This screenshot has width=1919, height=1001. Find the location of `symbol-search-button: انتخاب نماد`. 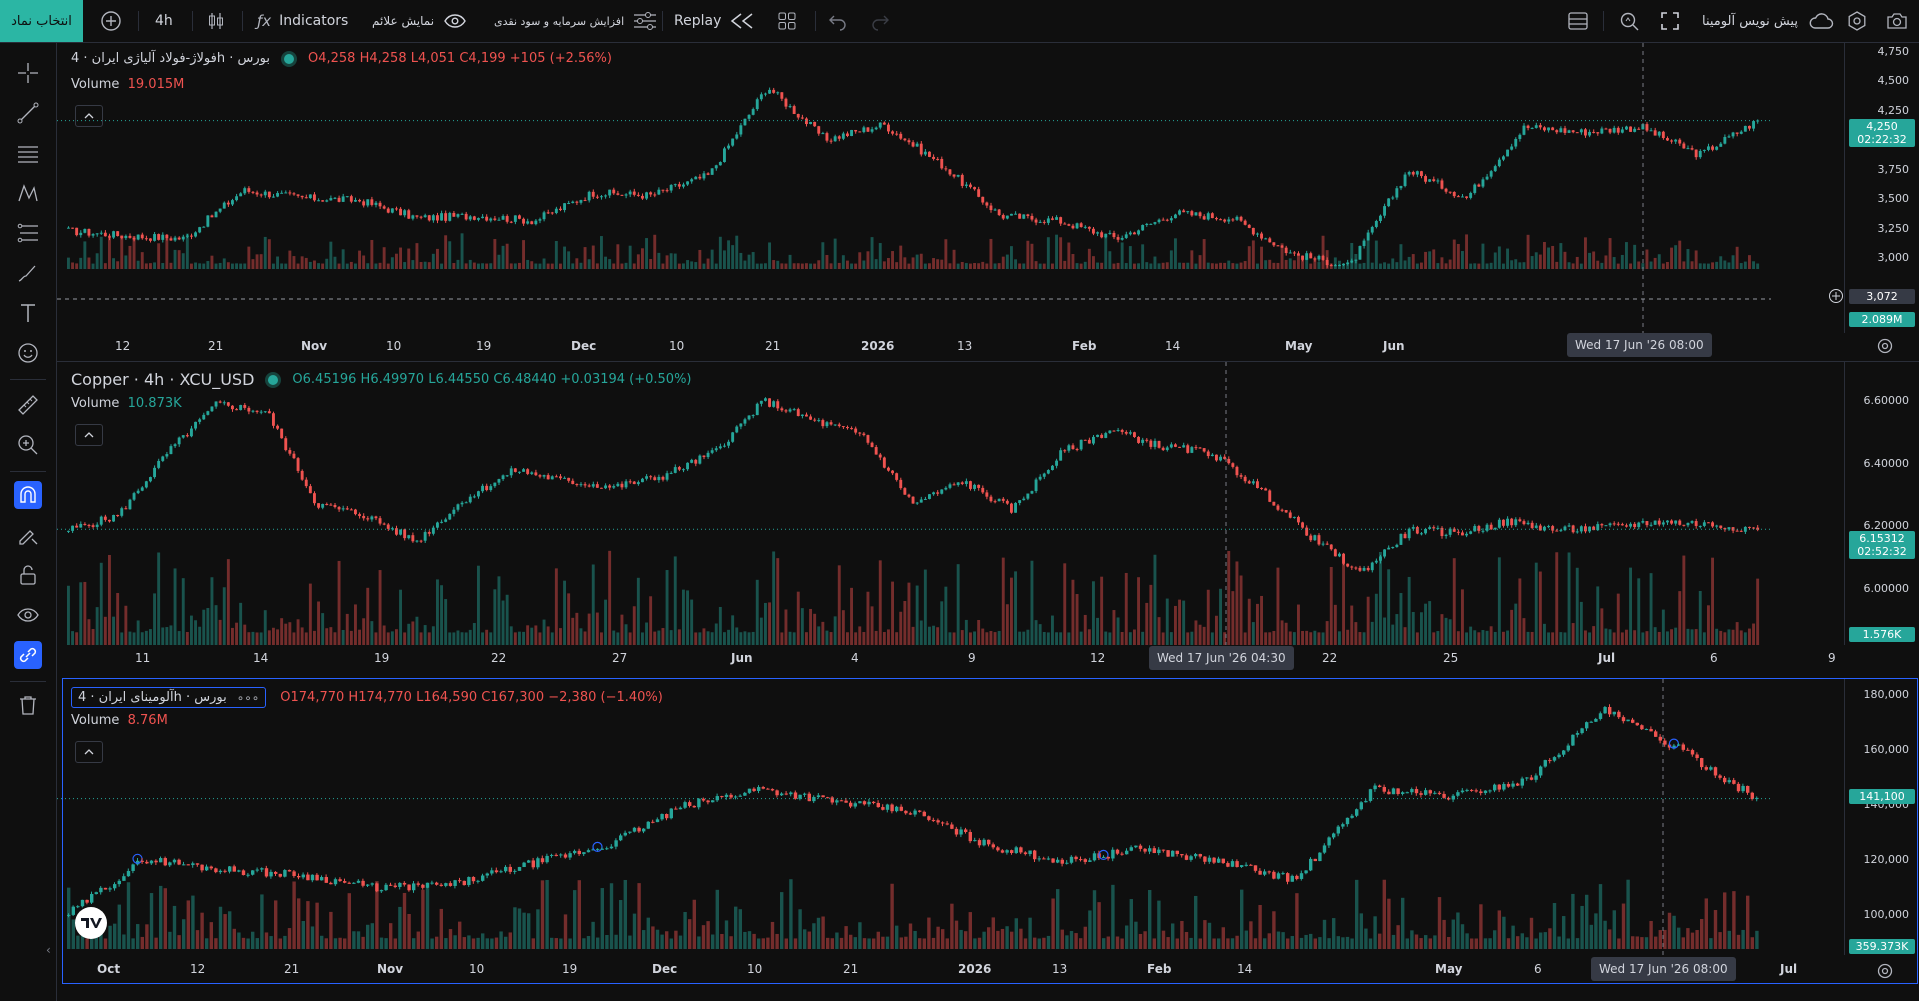

symbol-search-button: انتخاب نماد is located at coordinates (41, 21).